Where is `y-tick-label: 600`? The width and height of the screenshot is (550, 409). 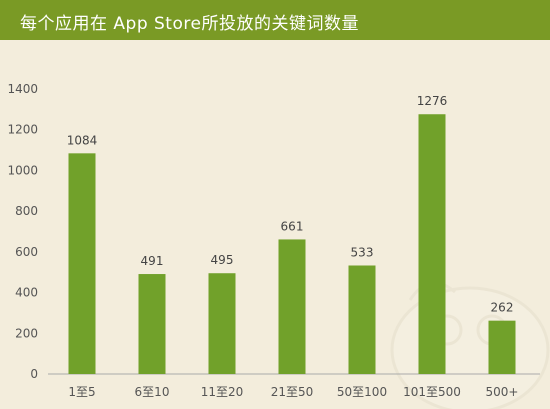 y-tick-label: 600 is located at coordinates (26, 252).